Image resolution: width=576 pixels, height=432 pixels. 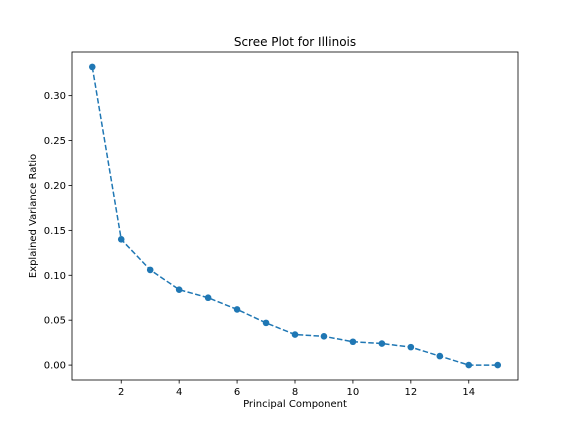 I want to click on chart-title: Scree Plot for Illinois, so click(x=295, y=42).